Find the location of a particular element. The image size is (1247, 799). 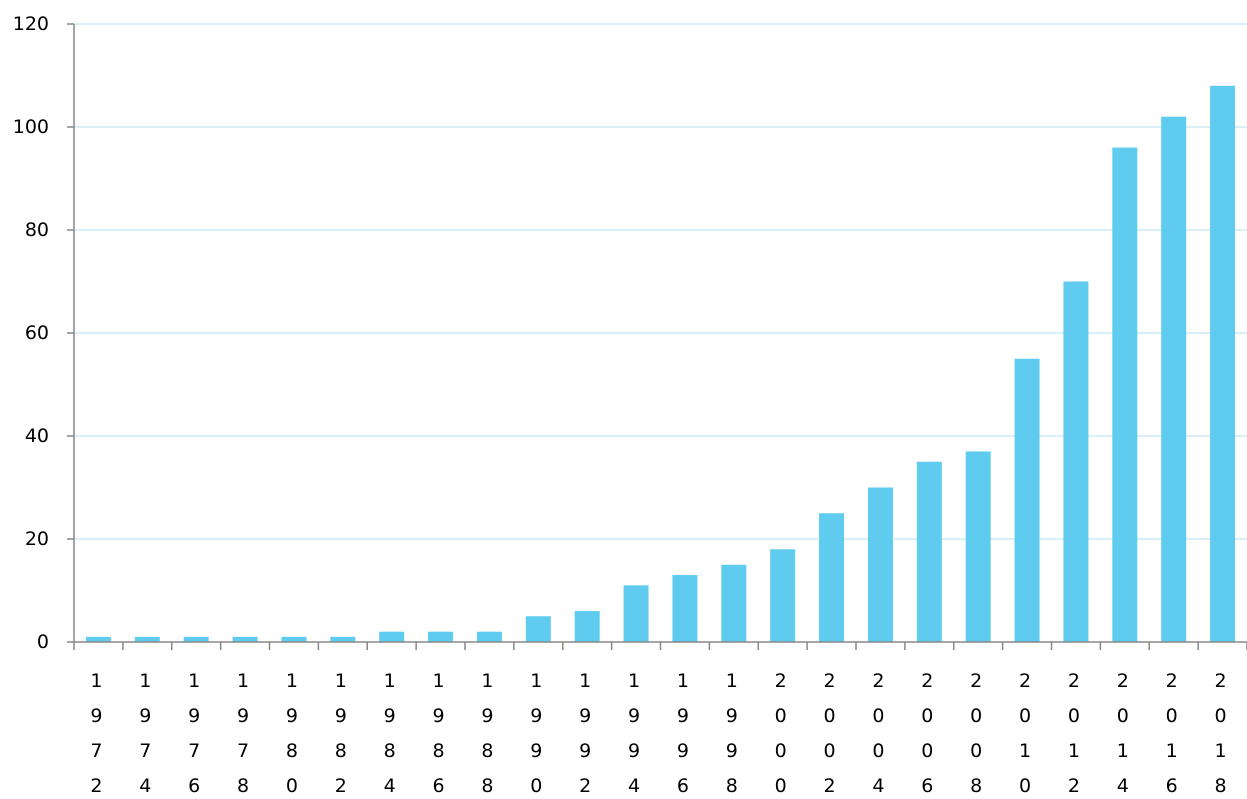

y-tick-label: 20 is located at coordinates (37, 539).